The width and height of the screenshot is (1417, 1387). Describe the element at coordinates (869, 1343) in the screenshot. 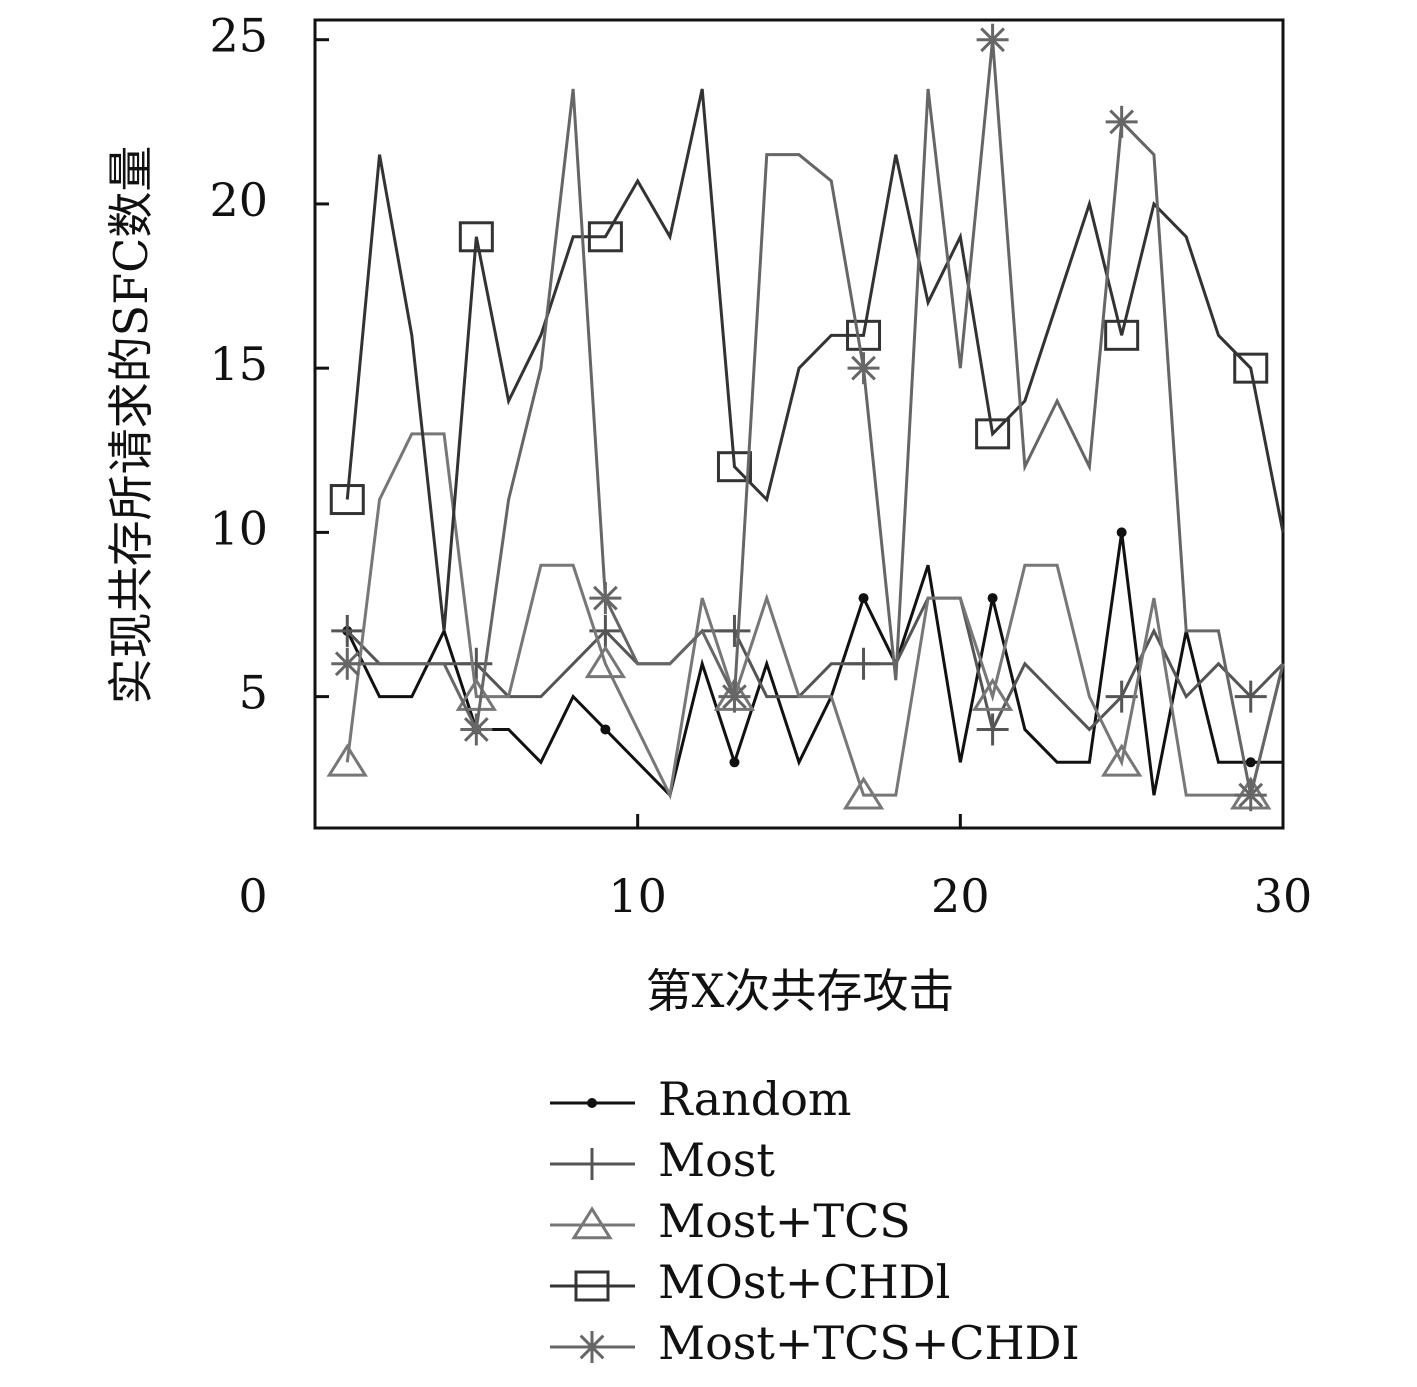

I see `legend-label: Most+TCS+CHDI` at that location.